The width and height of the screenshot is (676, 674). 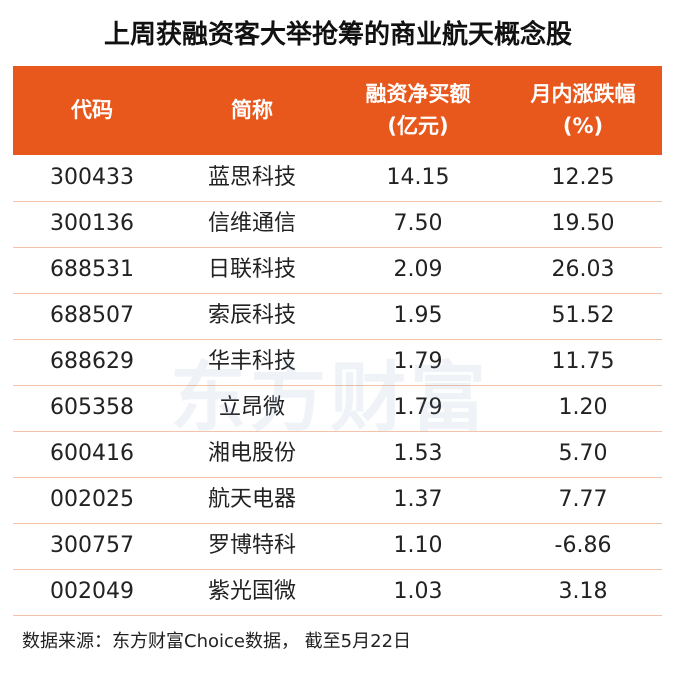 I want to click on table-cell: 3.18, so click(x=583, y=591).